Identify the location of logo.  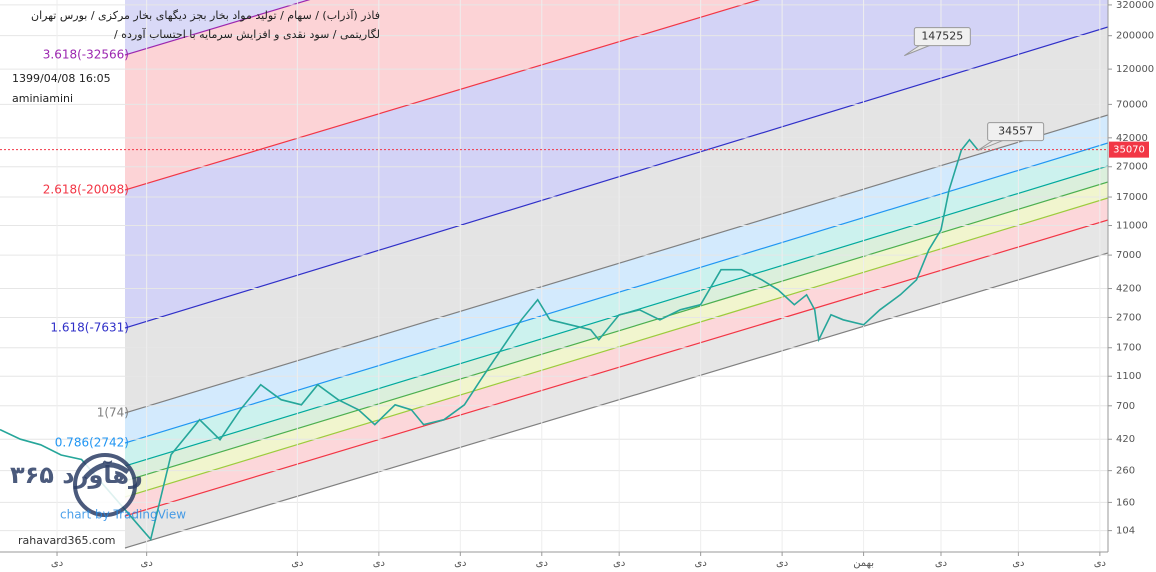
(105, 485).